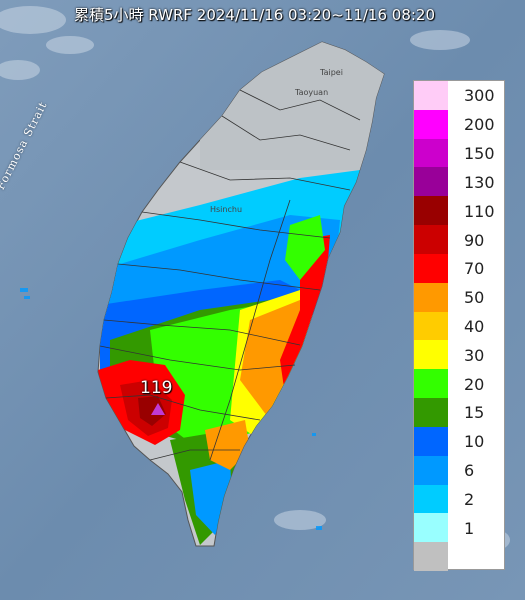 The image size is (525, 600). What do you see at coordinates (479, 211) in the screenshot?
I see `legend-label: 110` at bounding box center [479, 211].